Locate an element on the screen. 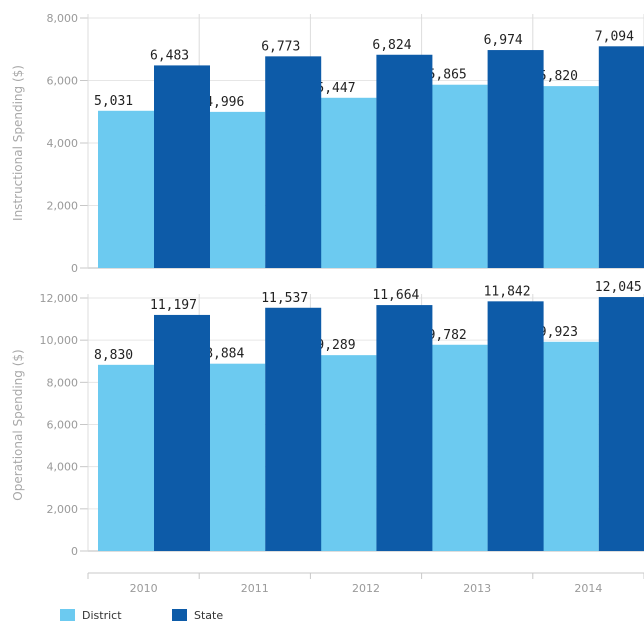 The height and width of the screenshot is (626, 644). data-label-state: 11,197 is located at coordinates (173, 305).